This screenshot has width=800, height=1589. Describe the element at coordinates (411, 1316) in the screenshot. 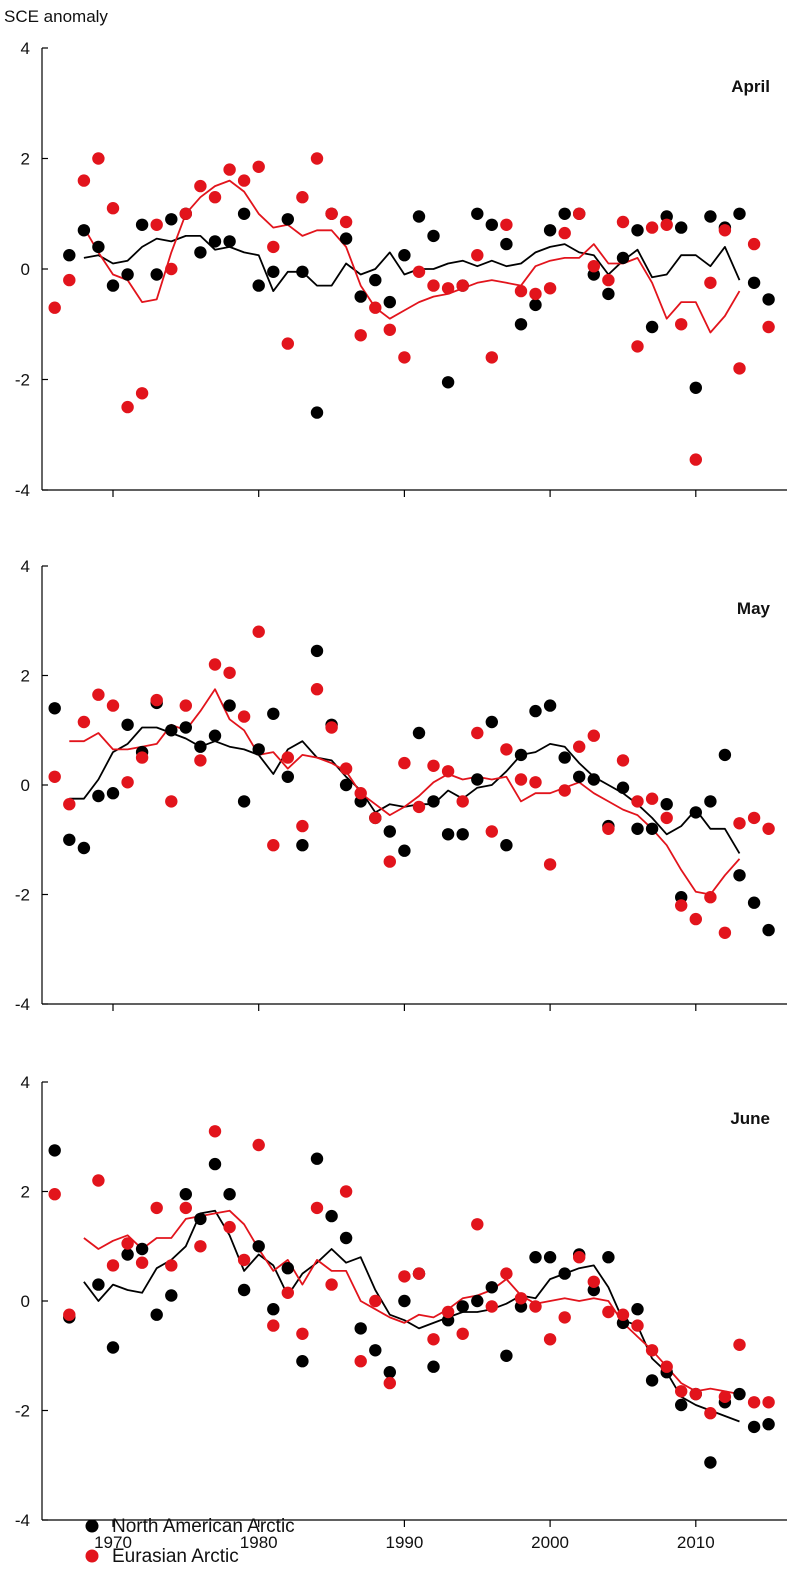

I see `north-american-running-mean-line` at that location.